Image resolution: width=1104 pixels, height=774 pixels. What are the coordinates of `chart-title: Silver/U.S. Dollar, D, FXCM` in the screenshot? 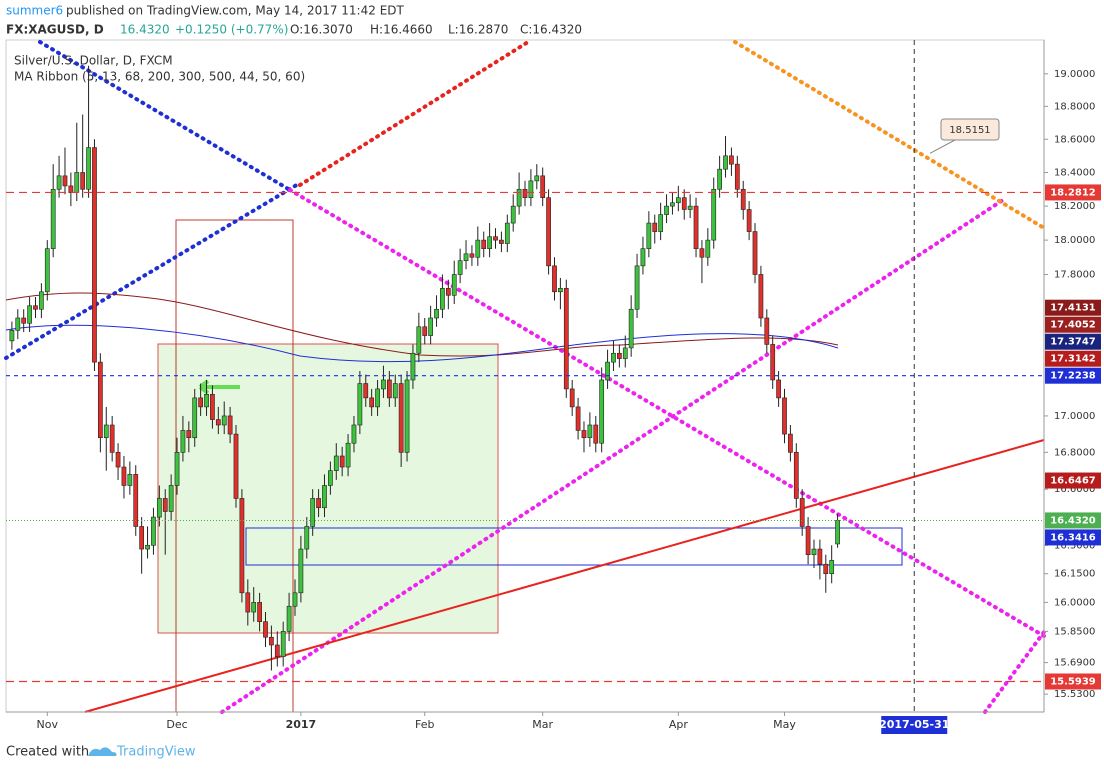 It's located at (93, 61).